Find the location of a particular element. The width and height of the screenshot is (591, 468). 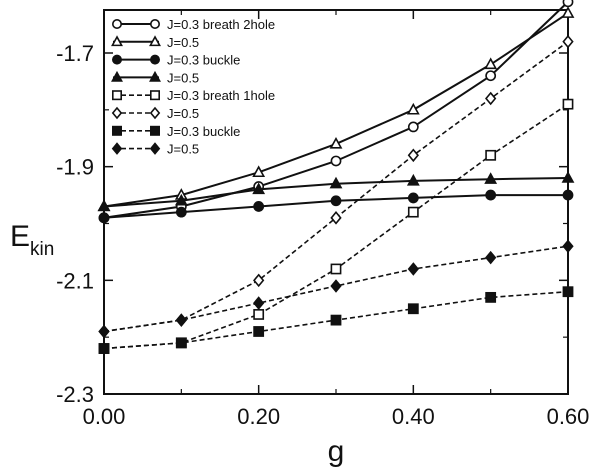

legend-entry: J=0.3 breath 1hole is located at coordinates (193, 95).